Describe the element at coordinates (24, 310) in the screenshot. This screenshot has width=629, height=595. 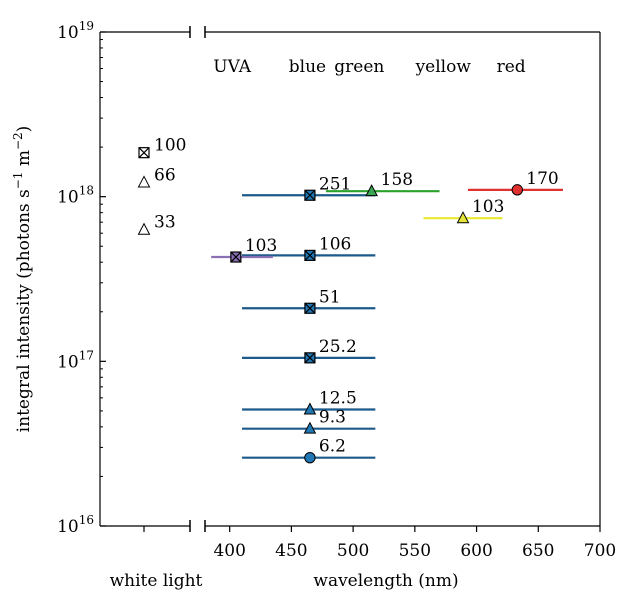
I see `y-axis-label-main: integral intensity (photons s` at that location.